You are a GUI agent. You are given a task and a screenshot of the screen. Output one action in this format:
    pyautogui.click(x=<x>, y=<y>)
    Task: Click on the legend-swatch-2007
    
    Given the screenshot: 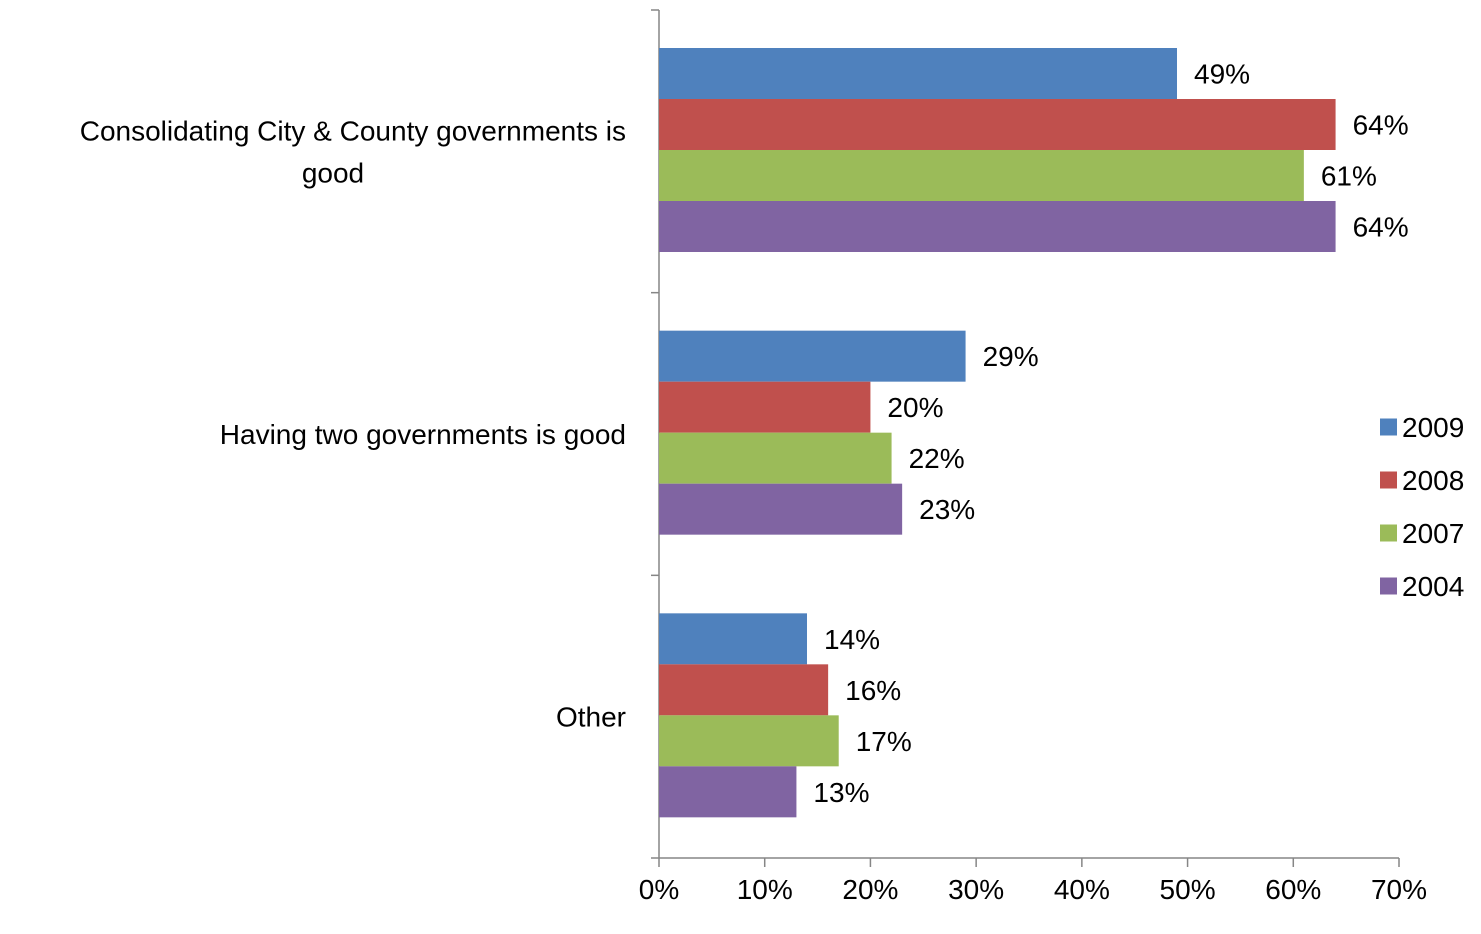 What is the action you would take?
    pyautogui.click(x=1388, y=533)
    